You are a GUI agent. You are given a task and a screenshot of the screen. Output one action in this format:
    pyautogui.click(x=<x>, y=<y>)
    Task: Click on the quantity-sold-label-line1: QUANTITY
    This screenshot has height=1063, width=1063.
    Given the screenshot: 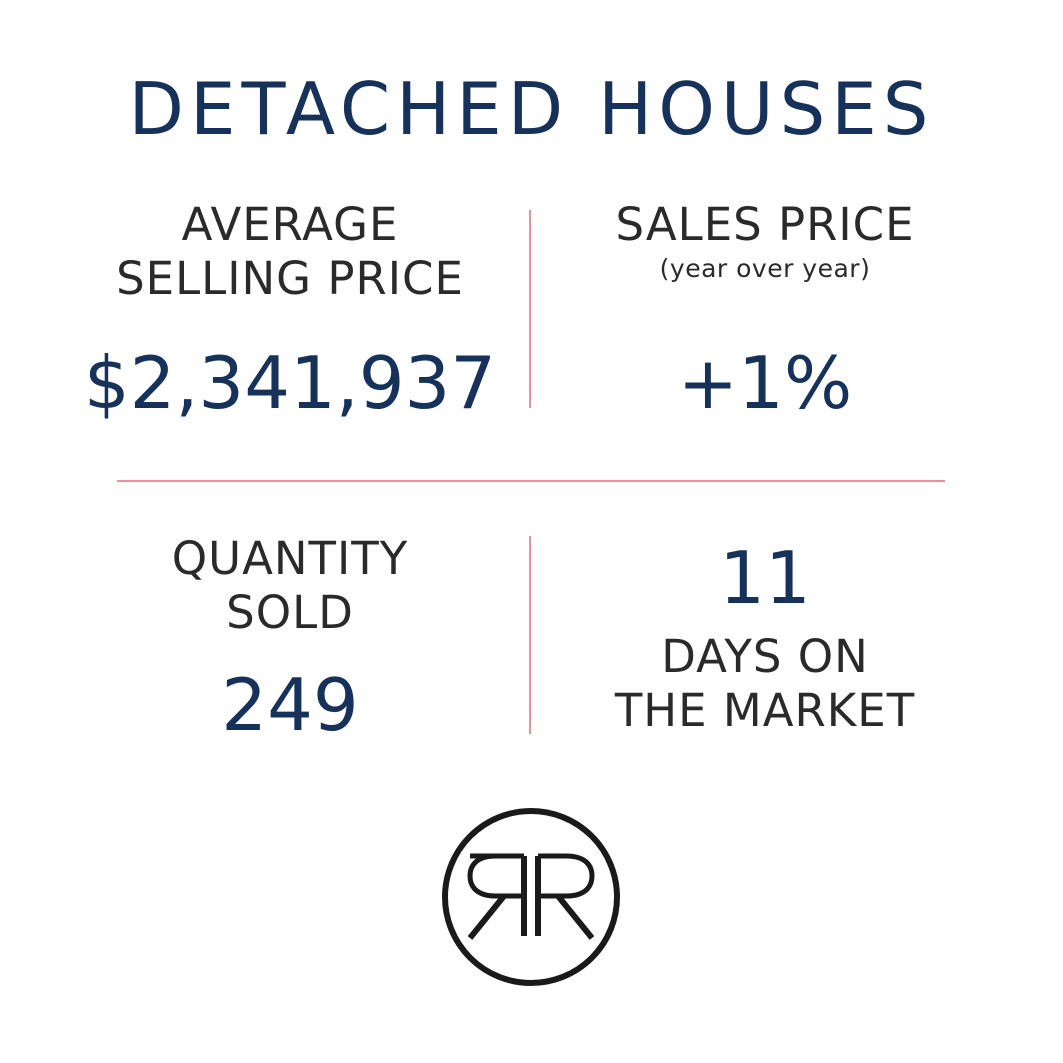 What is the action you would take?
    pyautogui.click(x=290, y=558)
    